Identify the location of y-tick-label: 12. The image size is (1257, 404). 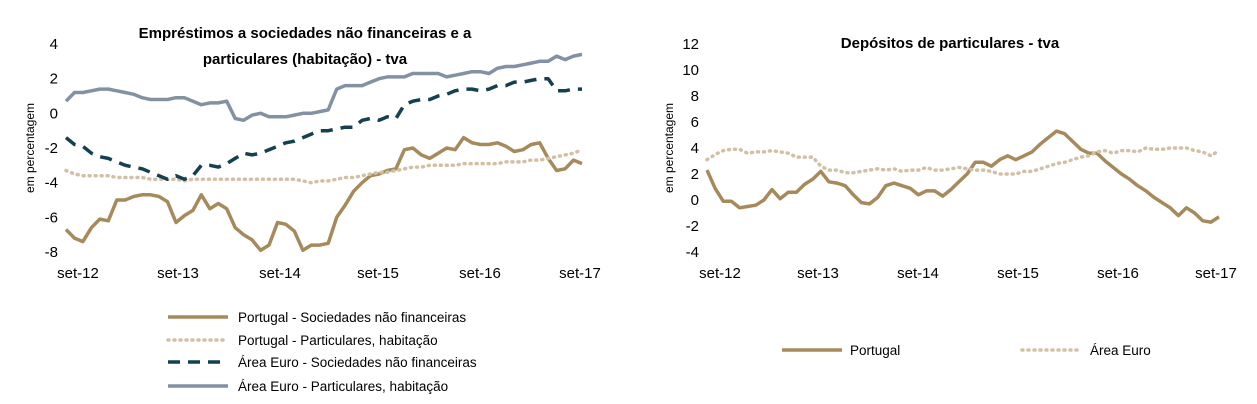
(690, 44).